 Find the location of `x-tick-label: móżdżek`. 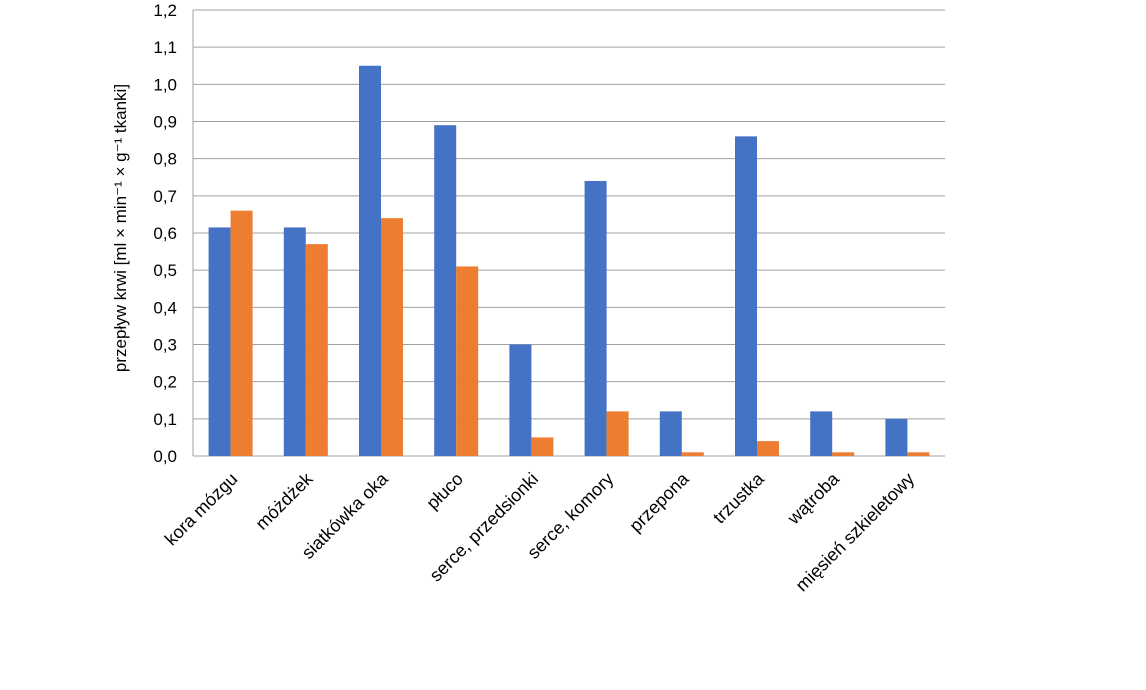

x-tick-label: móżdżek is located at coordinates (285, 501).